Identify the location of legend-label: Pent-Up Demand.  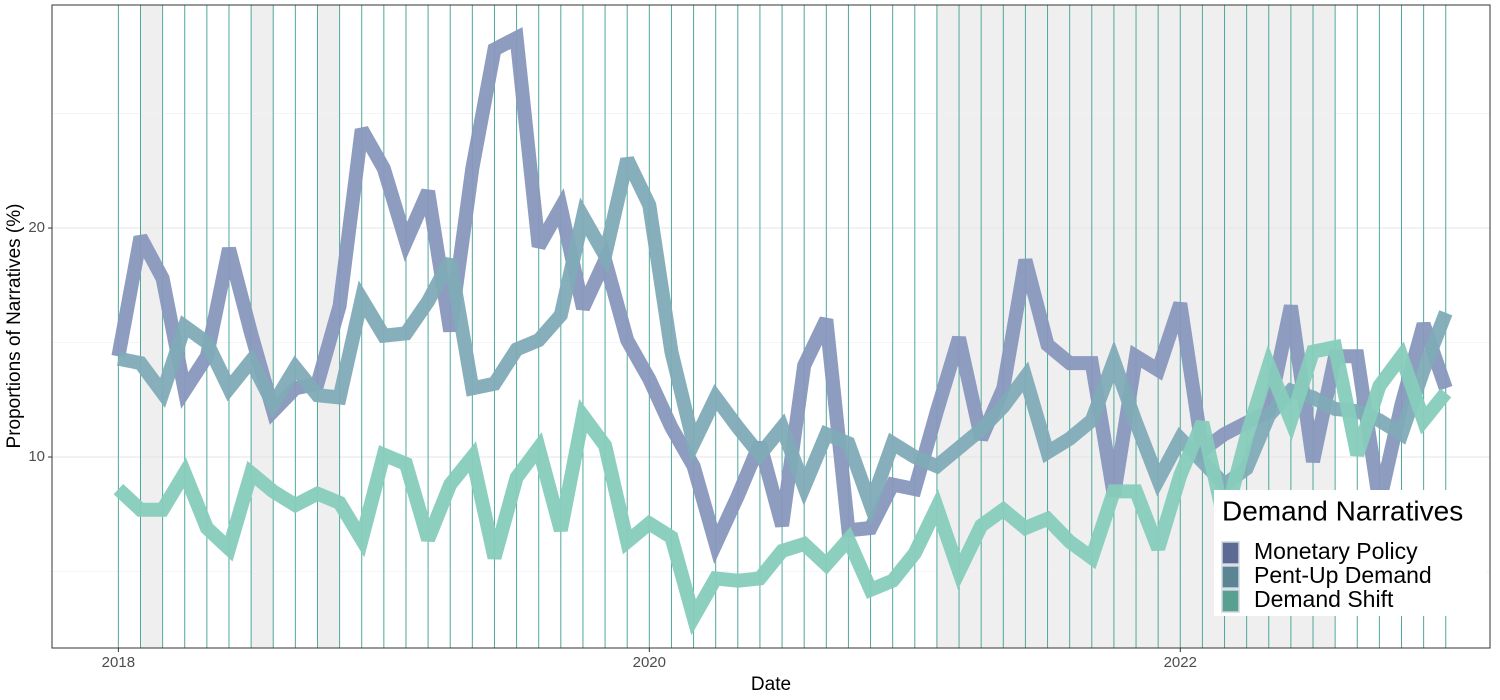
(1343, 575).